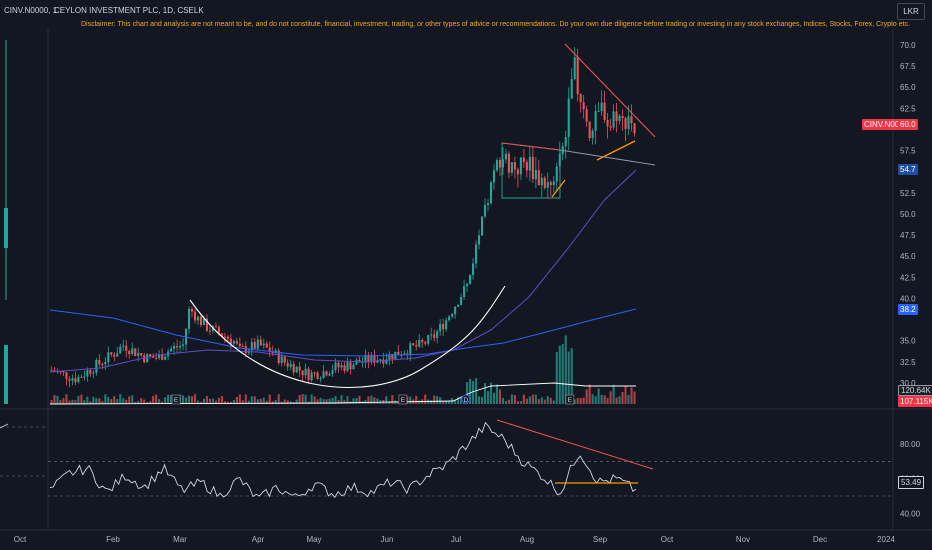 This screenshot has height=550, width=932. I want to click on currency-button: LKR, so click(911, 11).